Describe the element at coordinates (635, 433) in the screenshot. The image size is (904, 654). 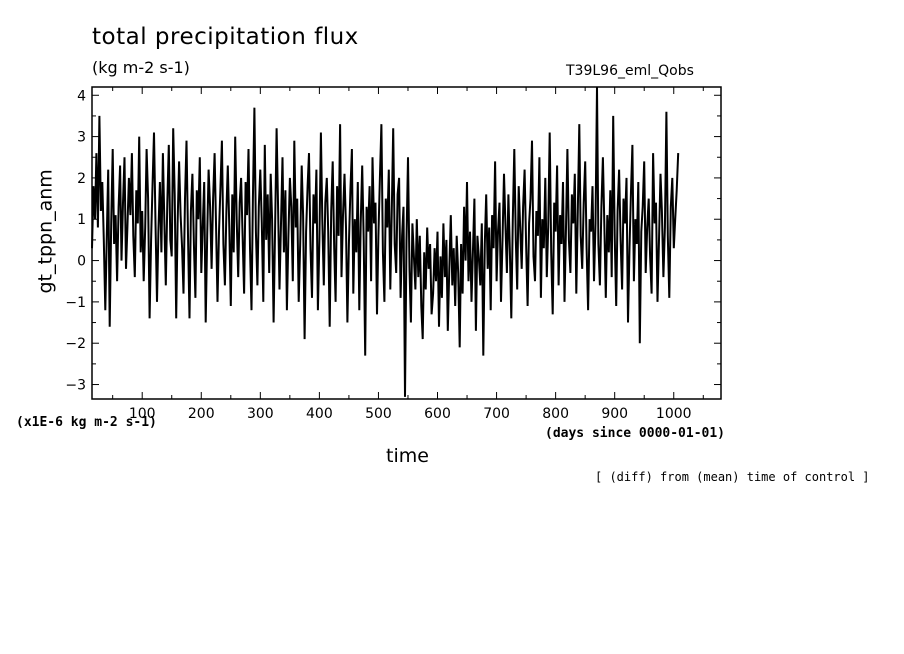
I see `x-axis-units: (days since 0000-01-01)` at that location.